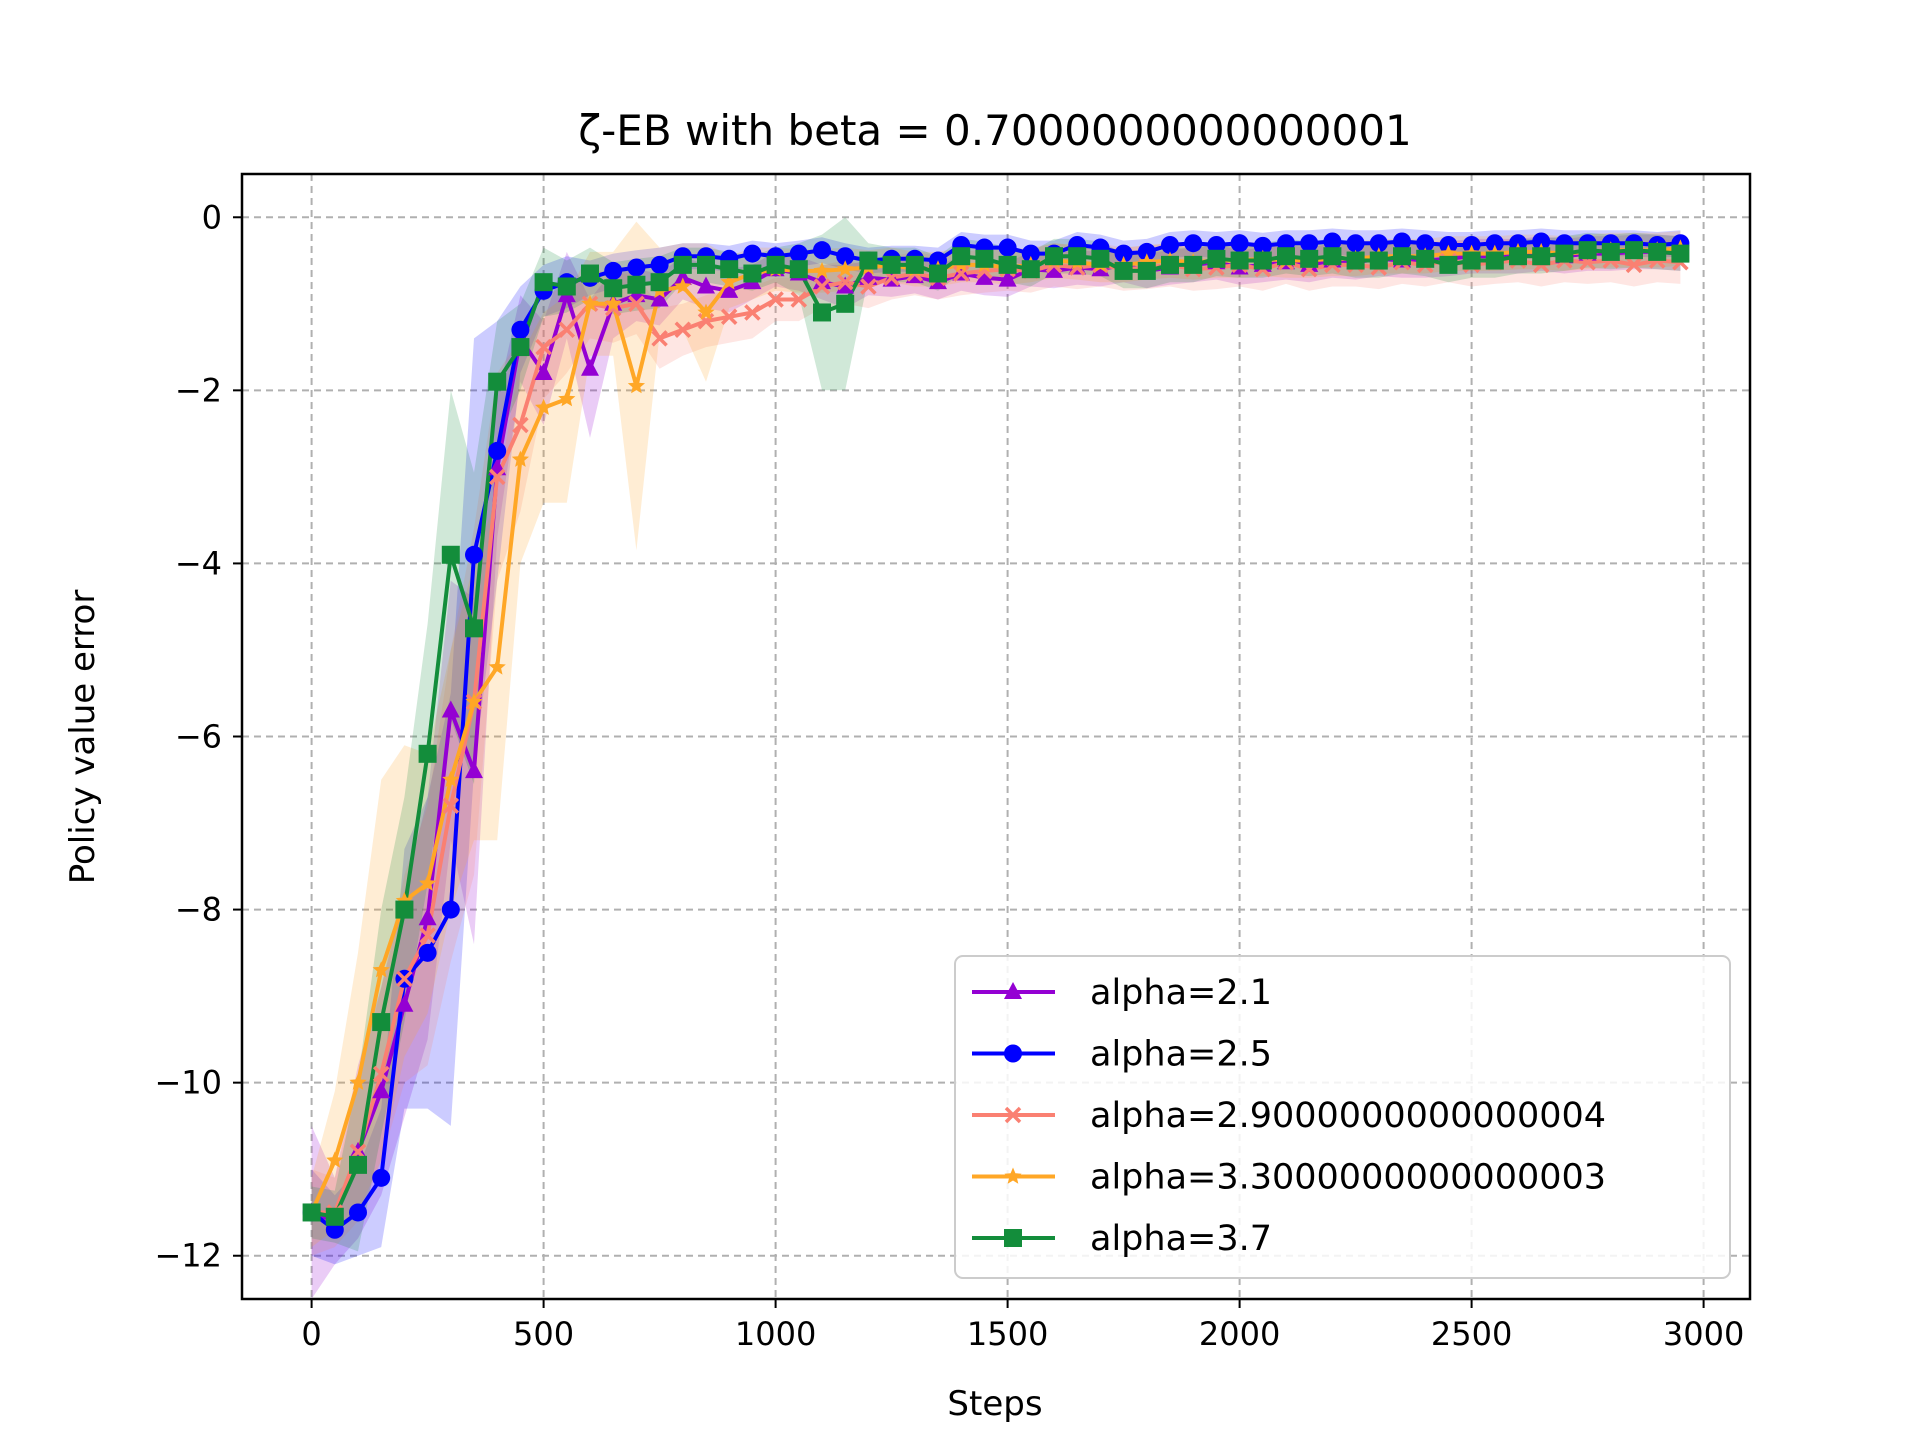  I want to click on y-tick-label: −8, so click(198, 910).